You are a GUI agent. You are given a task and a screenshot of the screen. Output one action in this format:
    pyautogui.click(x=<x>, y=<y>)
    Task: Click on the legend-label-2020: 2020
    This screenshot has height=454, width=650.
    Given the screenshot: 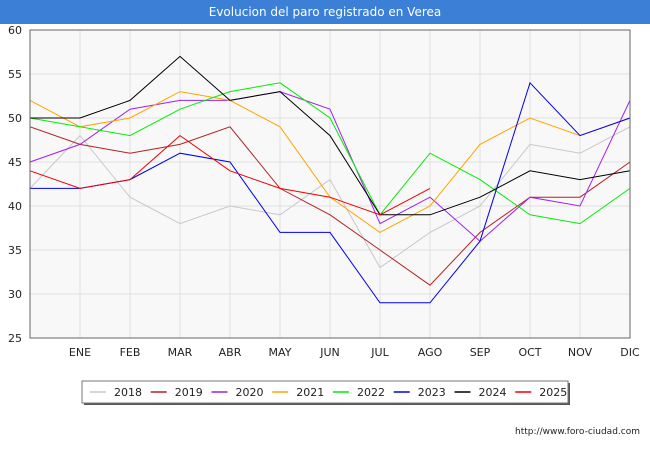 What is the action you would take?
    pyautogui.click(x=250, y=392)
    